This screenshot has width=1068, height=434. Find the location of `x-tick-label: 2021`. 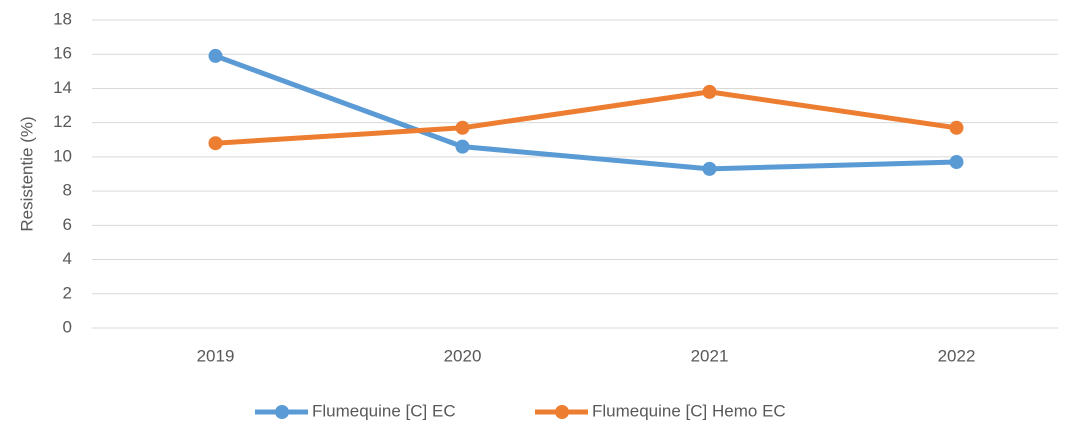

x-tick-label: 2021 is located at coordinates (710, 355).